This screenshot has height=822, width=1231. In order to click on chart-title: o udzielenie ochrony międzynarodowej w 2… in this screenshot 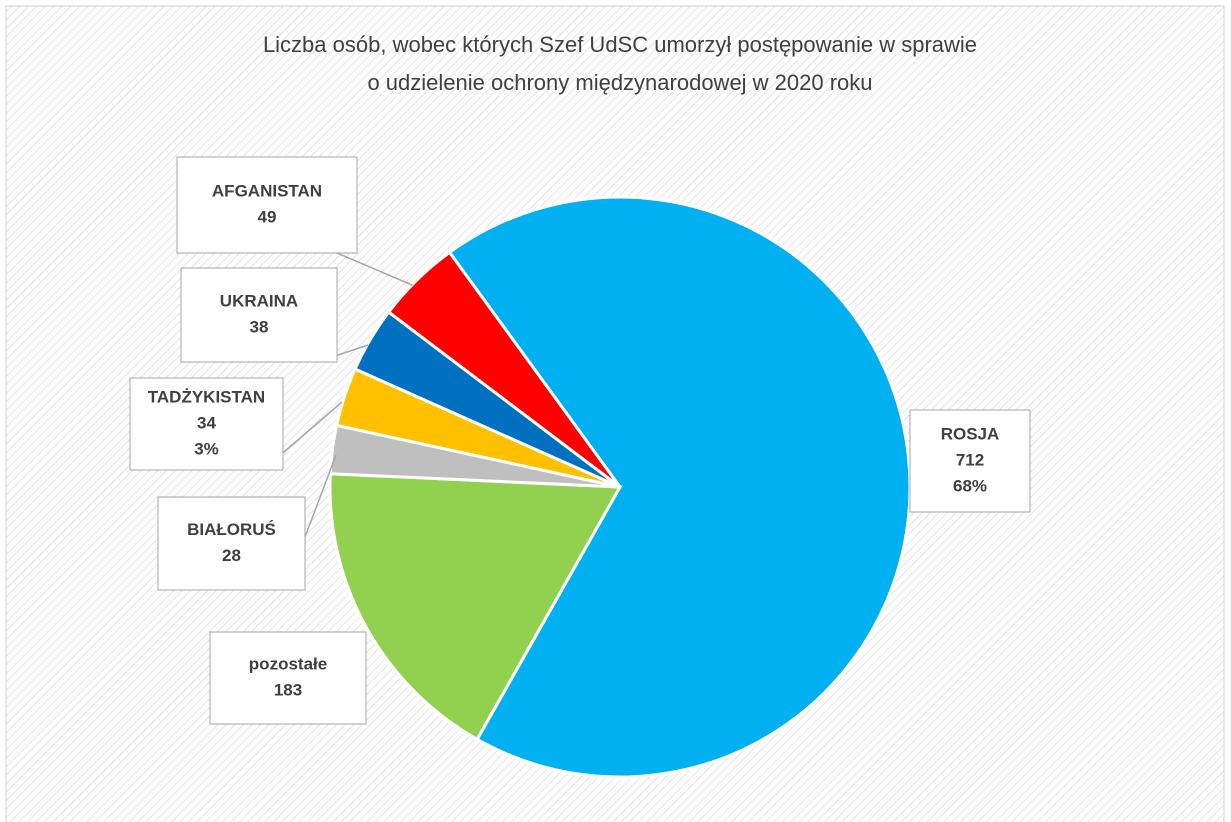, I will do `click(619, 82)`.